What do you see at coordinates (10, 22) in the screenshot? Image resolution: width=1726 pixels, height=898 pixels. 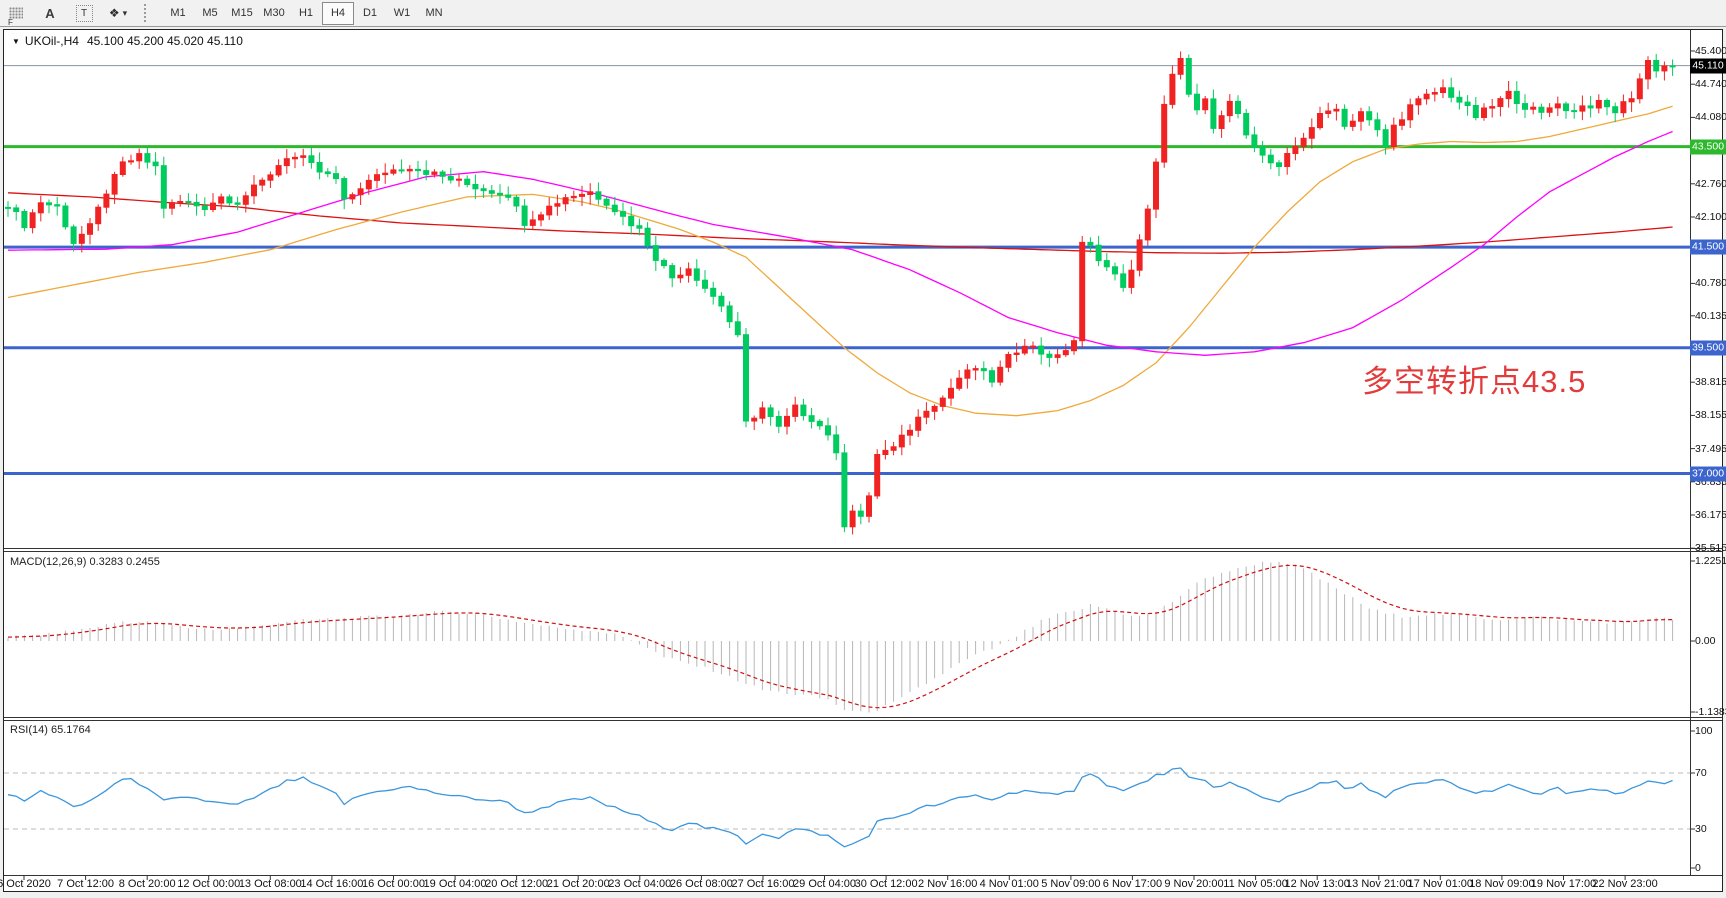 I see `grid-f-letter: F` at bounding box center [10, 22].